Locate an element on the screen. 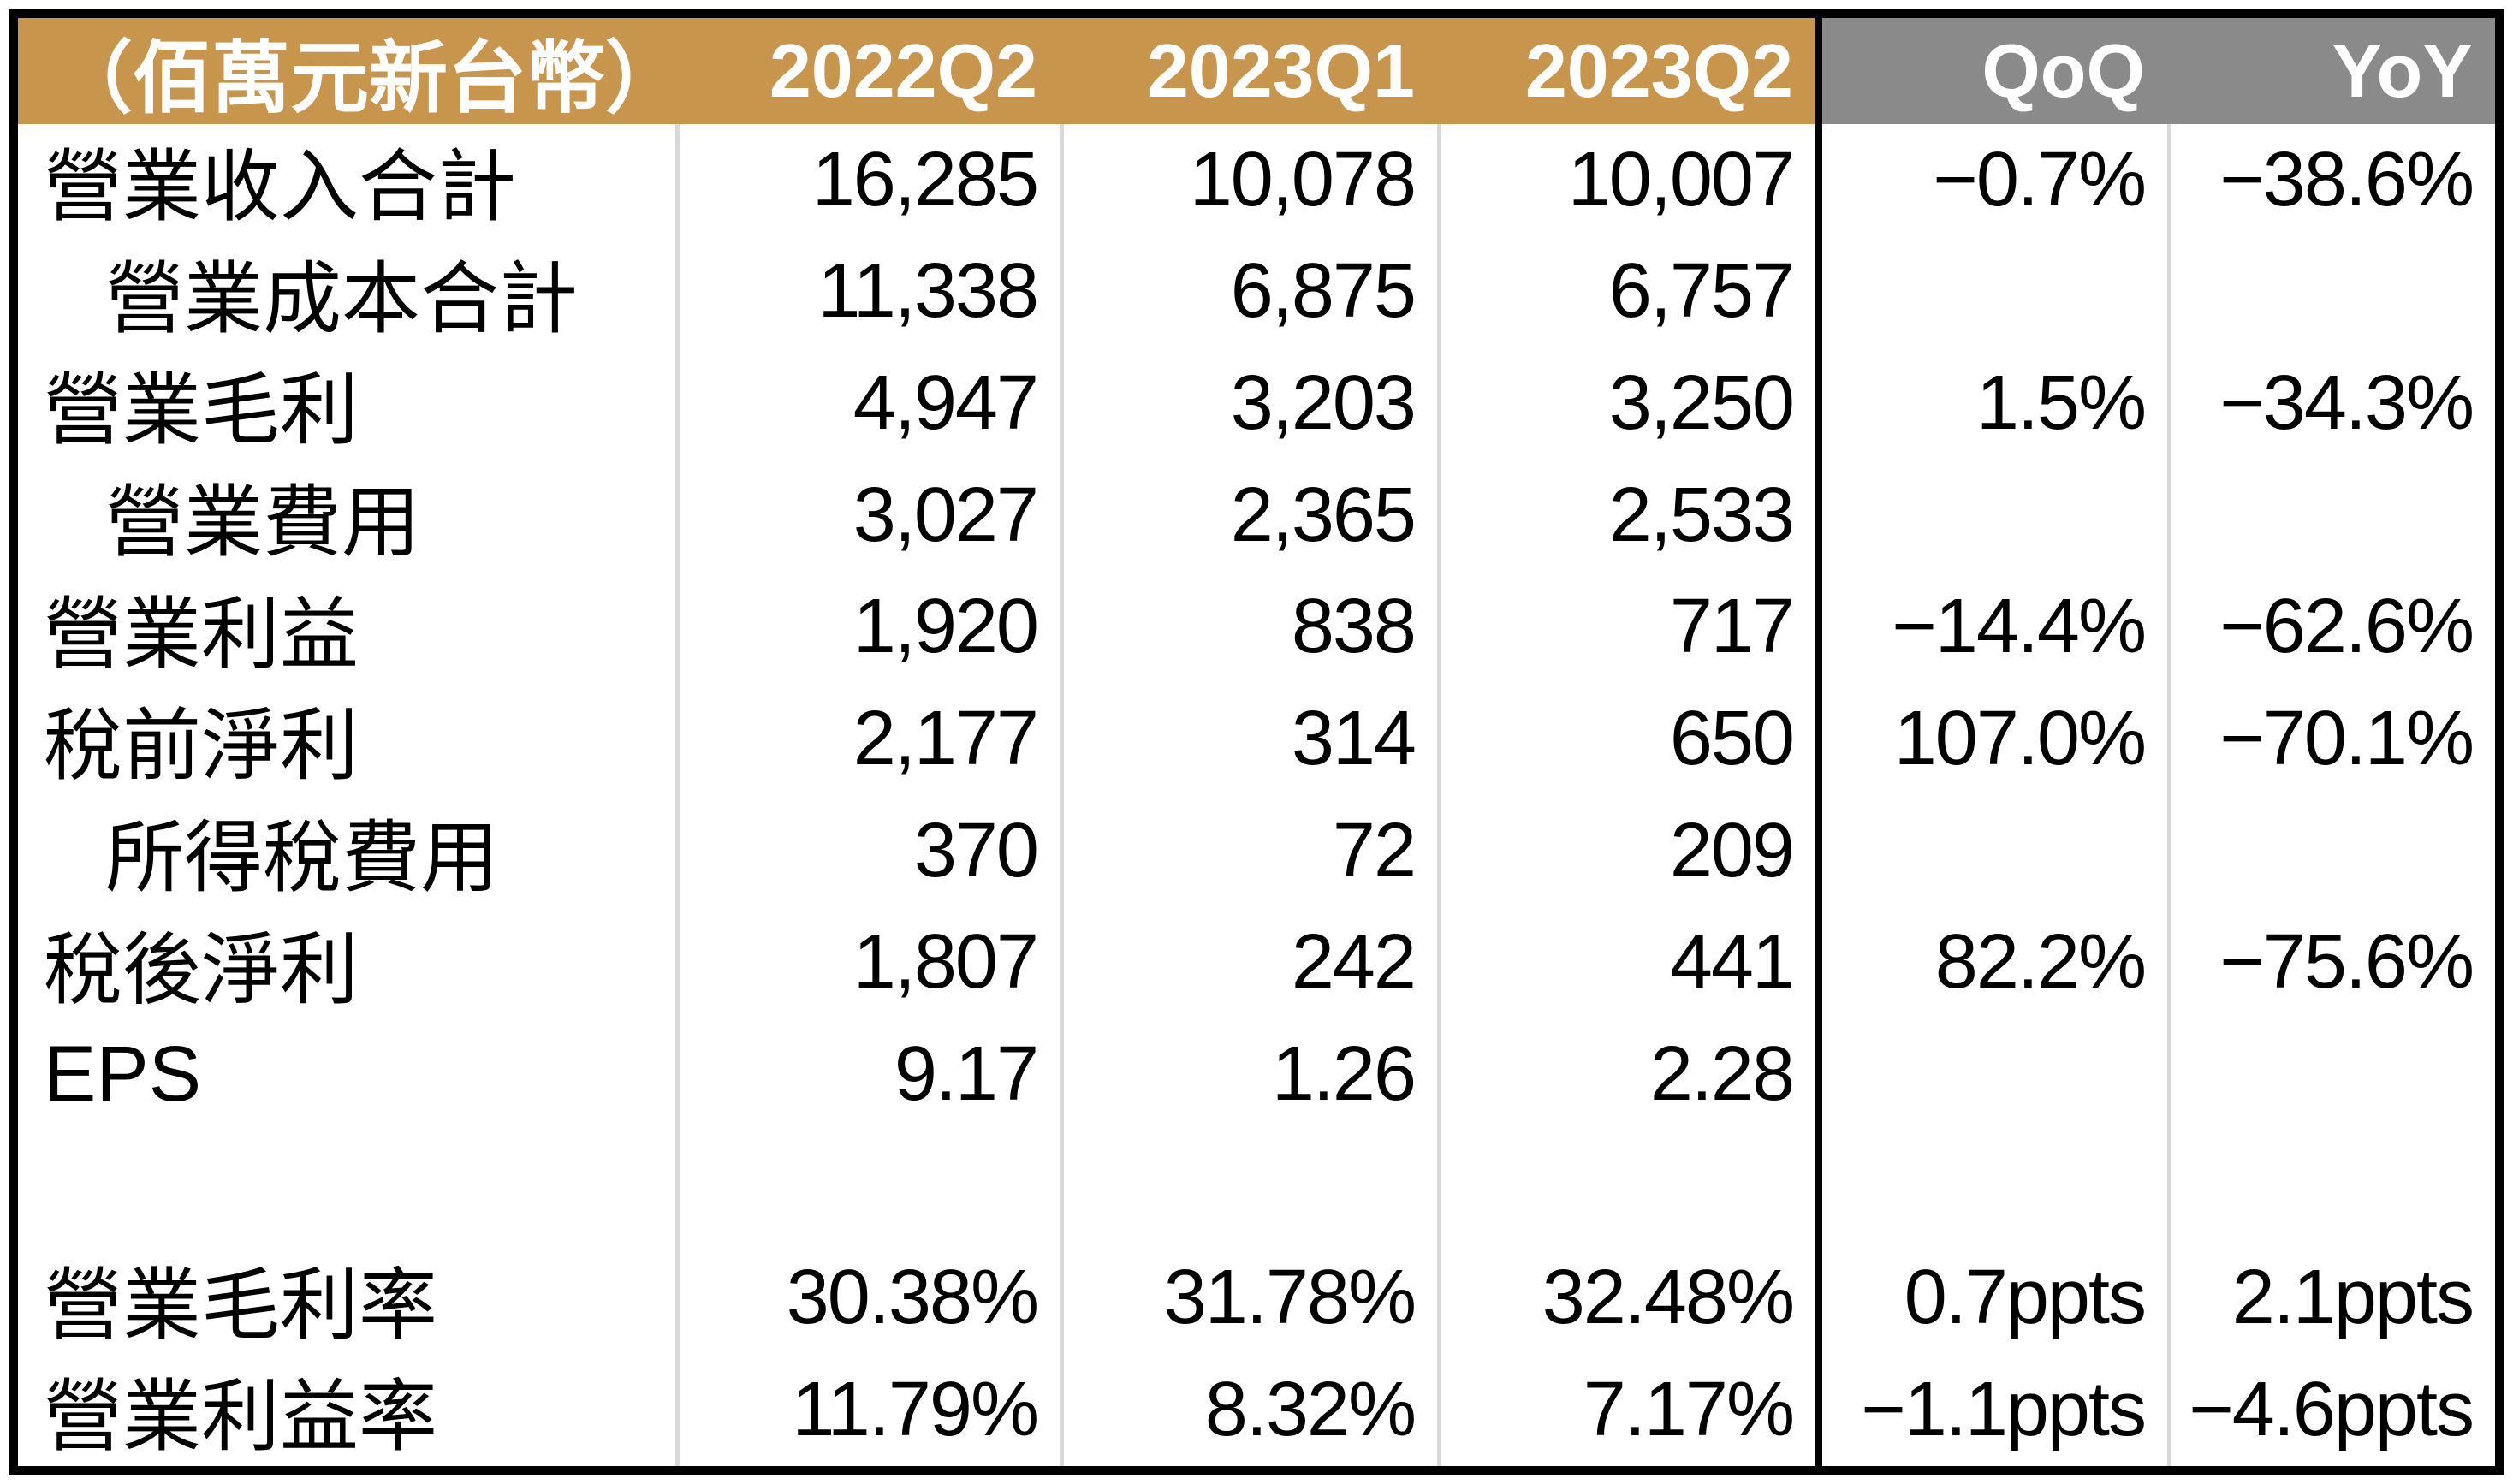 This screenshot has height=1484, width=2513. value-cell-yoy: −34.3% is located at coordinates (2331, 404).